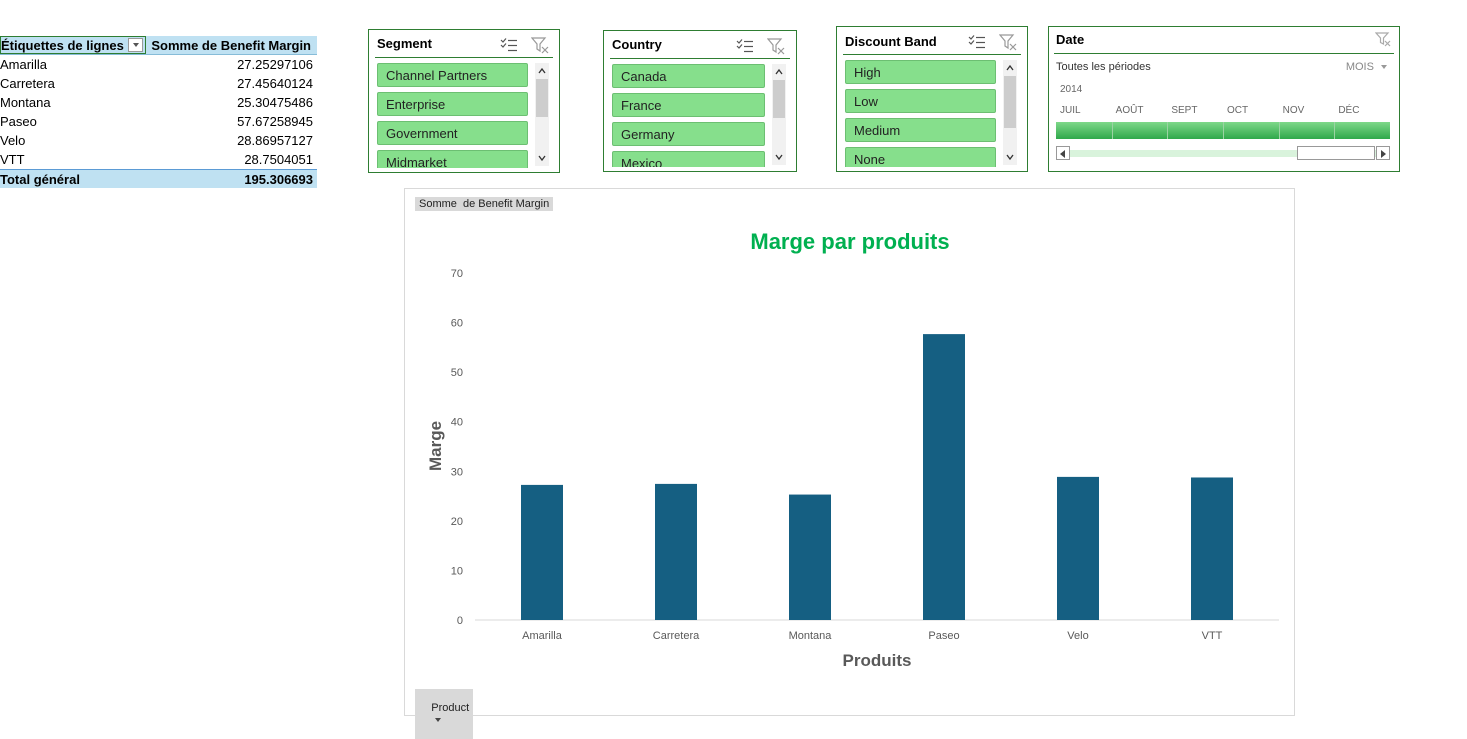 This screenshot has height=739, width=1467. Describe the element at coordinates (158, 140) in the screenshot. I see `pivot-row: Velo 28.86957127` at that location.